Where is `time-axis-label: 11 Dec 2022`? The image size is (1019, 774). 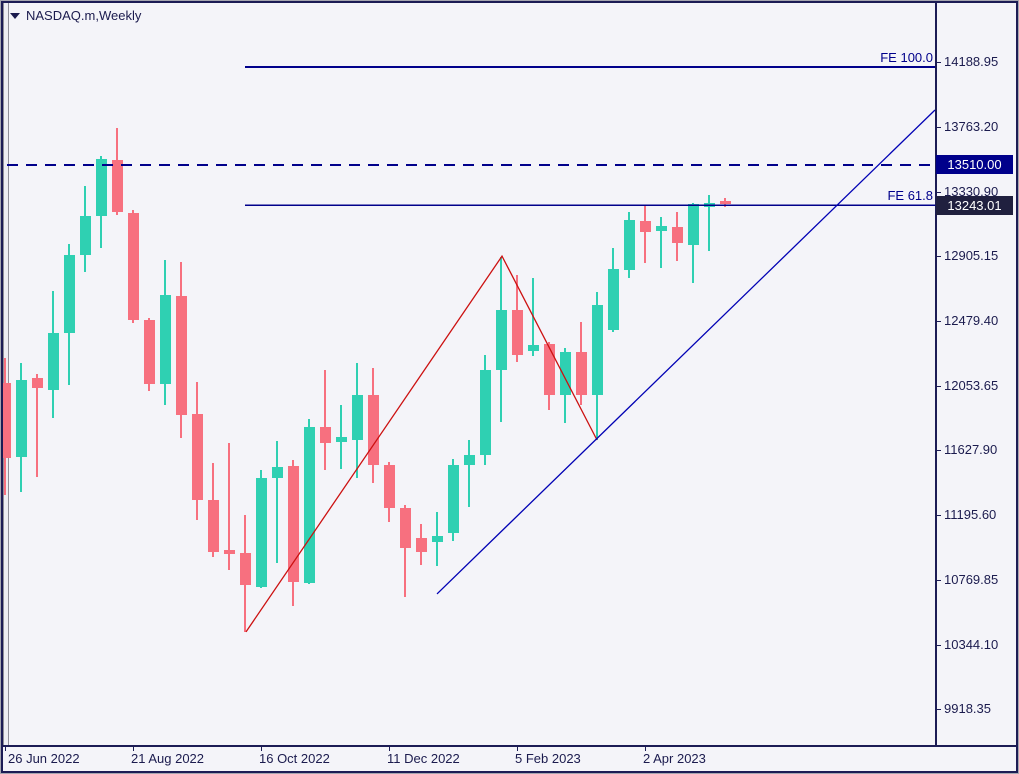
time-axis-label: 11 Dec 2022 is located at coordinates (423, 758).